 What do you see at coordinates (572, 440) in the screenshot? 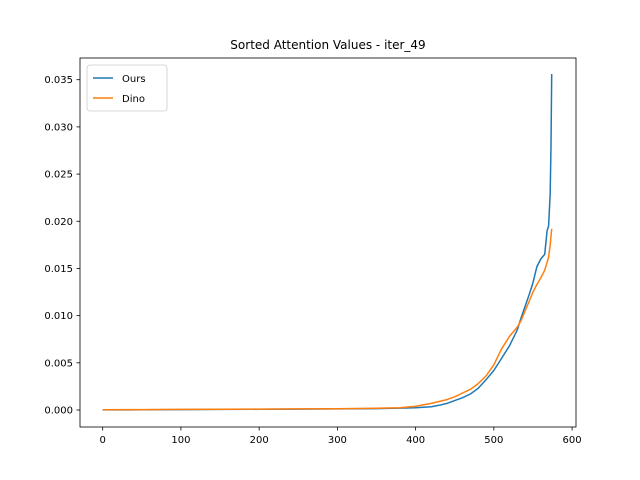
I see `x-tick-label: 600` at bounding box center [572, 440].